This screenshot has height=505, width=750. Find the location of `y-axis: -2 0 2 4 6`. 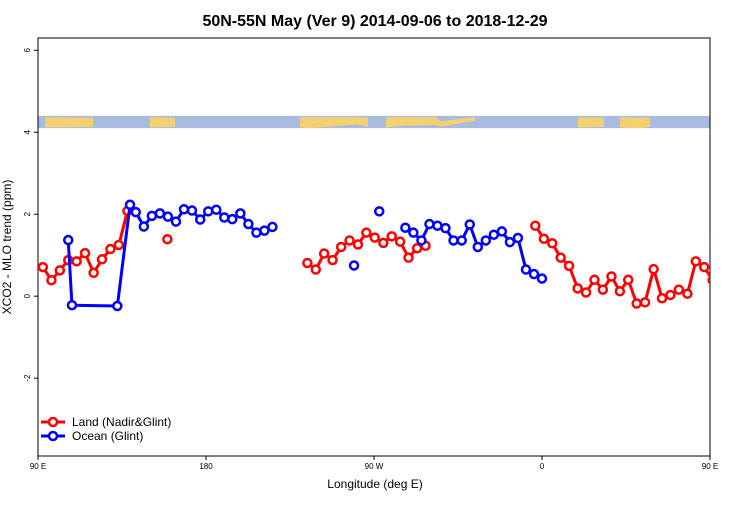

y-axis: -2 0 2 4 6 is located at coordinates (30, 215).